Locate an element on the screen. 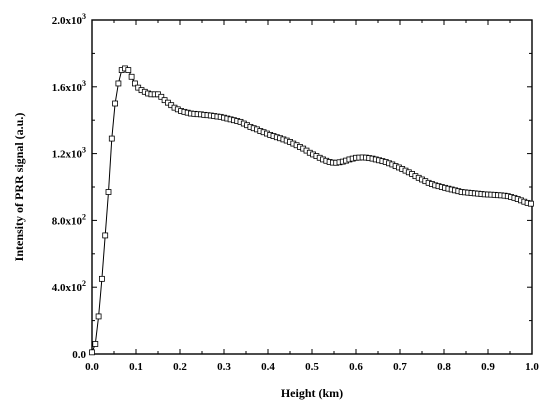 The image size is (550, 413). x-axis-title: Height (km) is located at coordinates (312, 393).